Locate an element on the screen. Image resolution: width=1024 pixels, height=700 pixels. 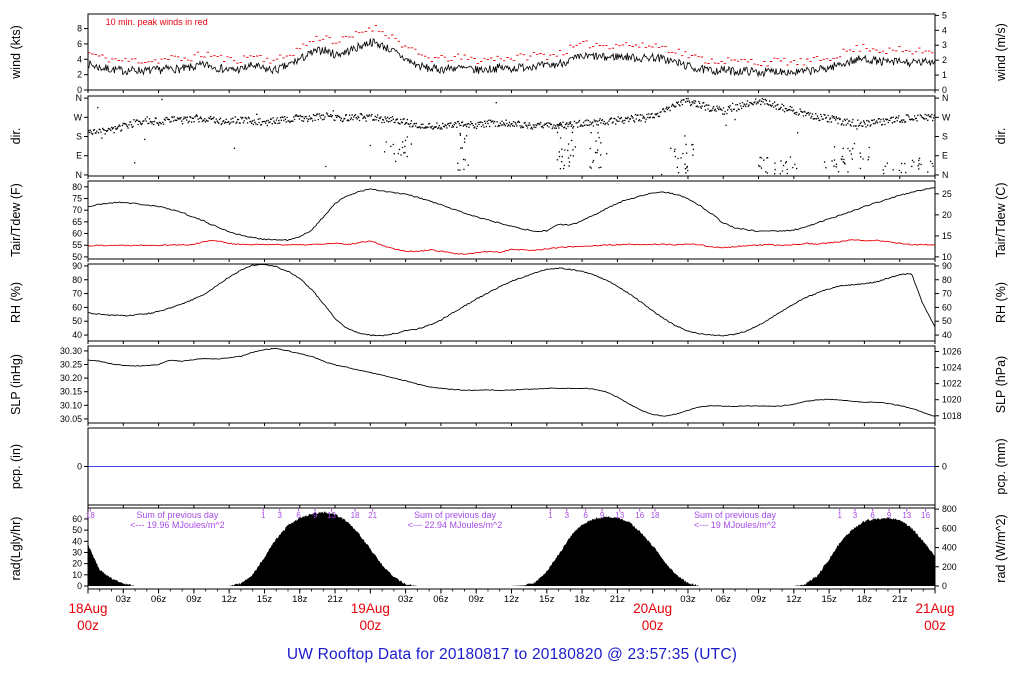
pcp-right-tick: 0 is located at coordinates (944, 467).